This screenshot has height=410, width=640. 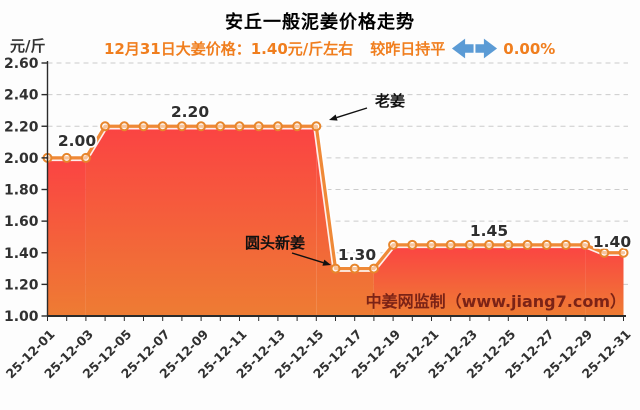 What do you see at coordinates (21, 254) in the screenshot?
I see `y-tick-label: 1.40` at bounding box center [21, 254].